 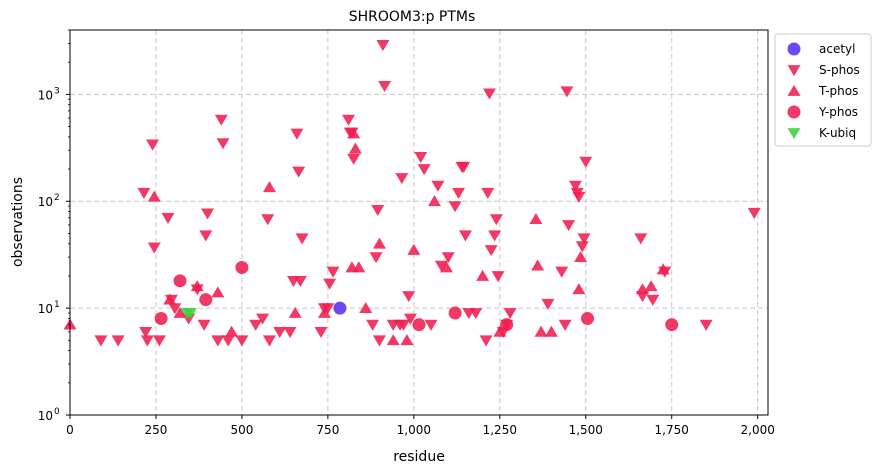 I want to click on x-tick-label: 0, so click(x=70, y=430).